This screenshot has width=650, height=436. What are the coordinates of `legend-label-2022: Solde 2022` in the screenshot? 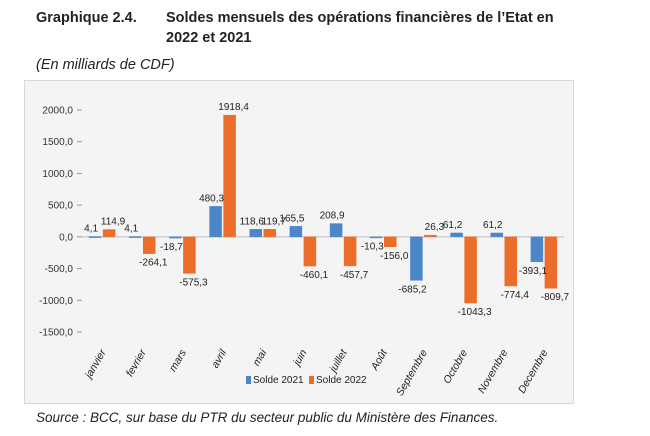 It's located at (341, 380).